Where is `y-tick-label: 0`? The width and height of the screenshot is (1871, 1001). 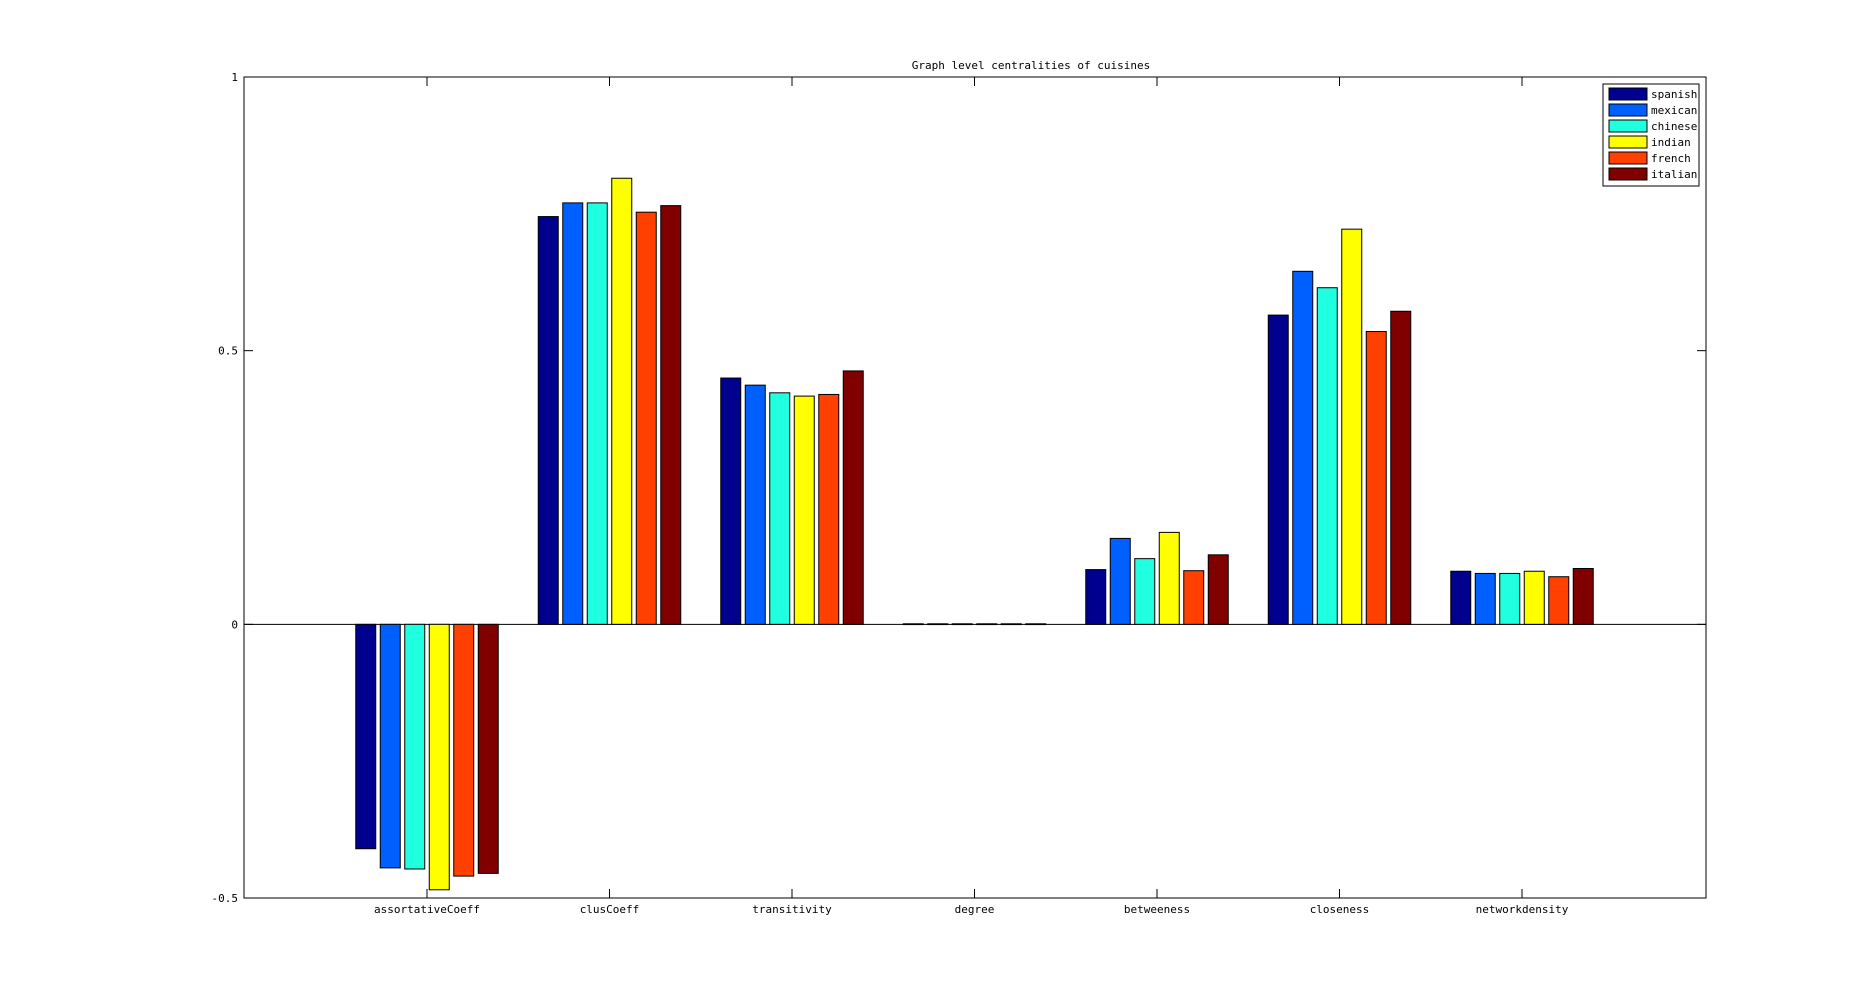 y-tick-label: 0 is located at coordinates (234, 624).